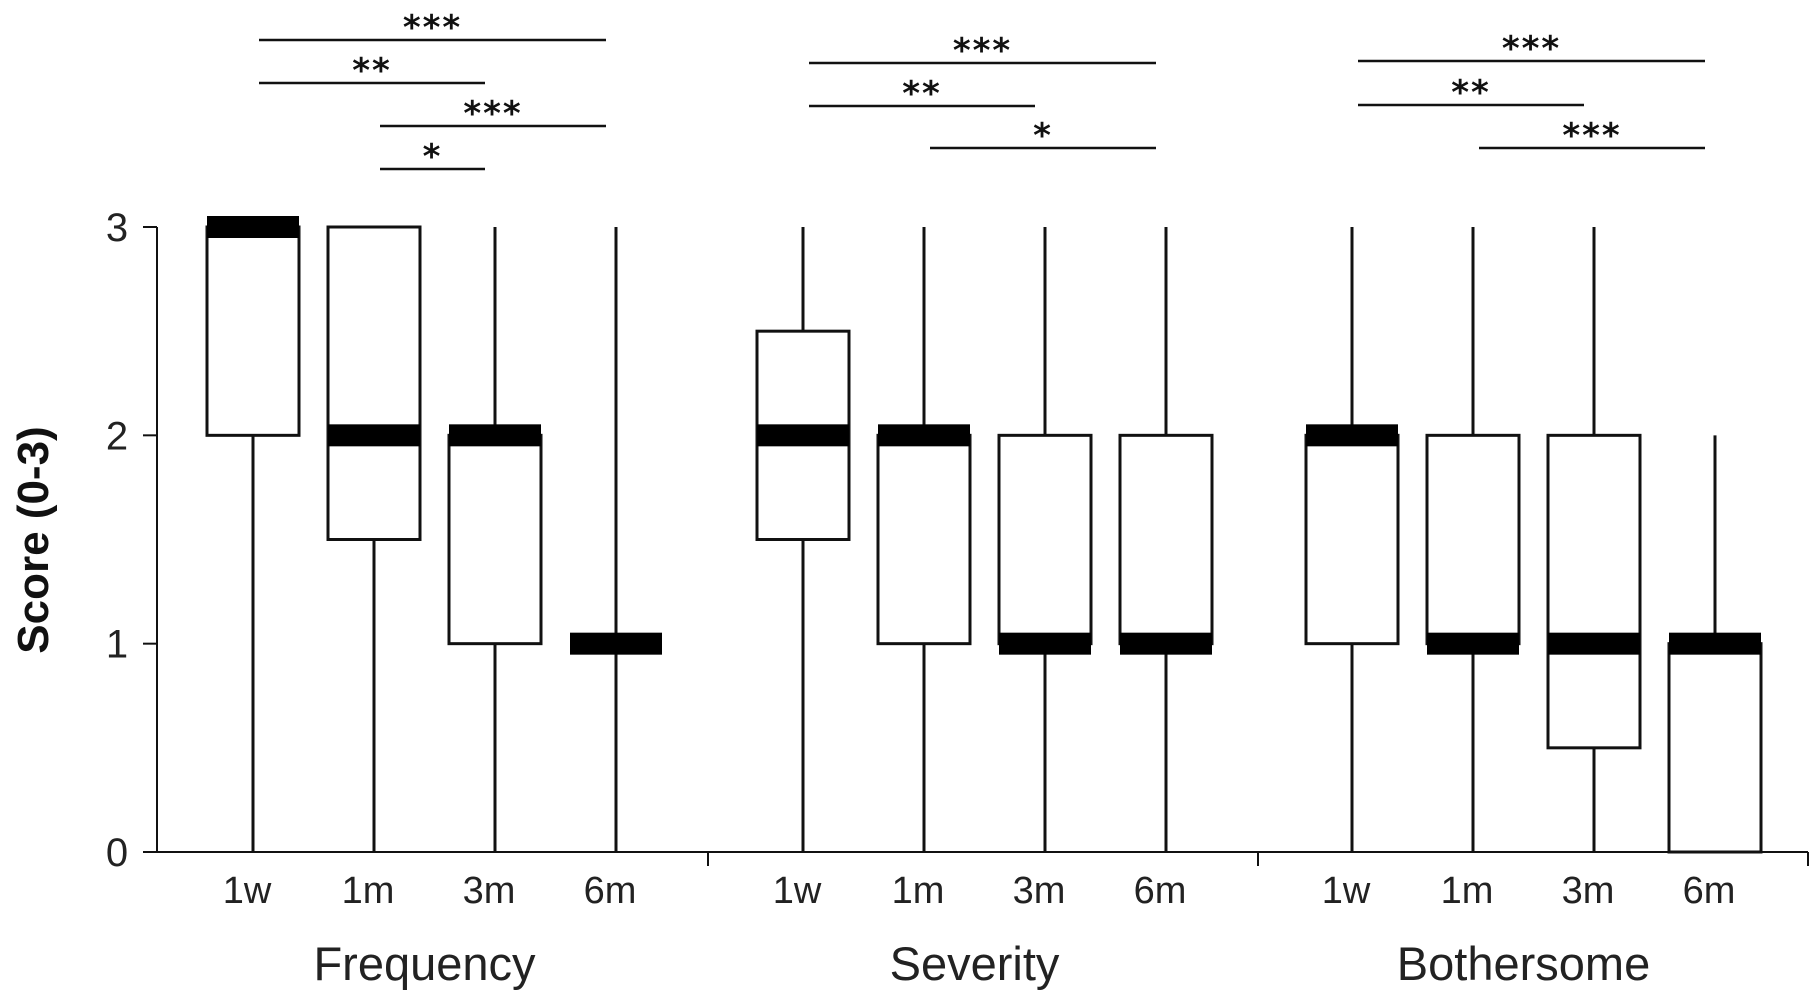 The image size is (1818, 997). I want to click on y-tick-label: 3, so click(117, 228).